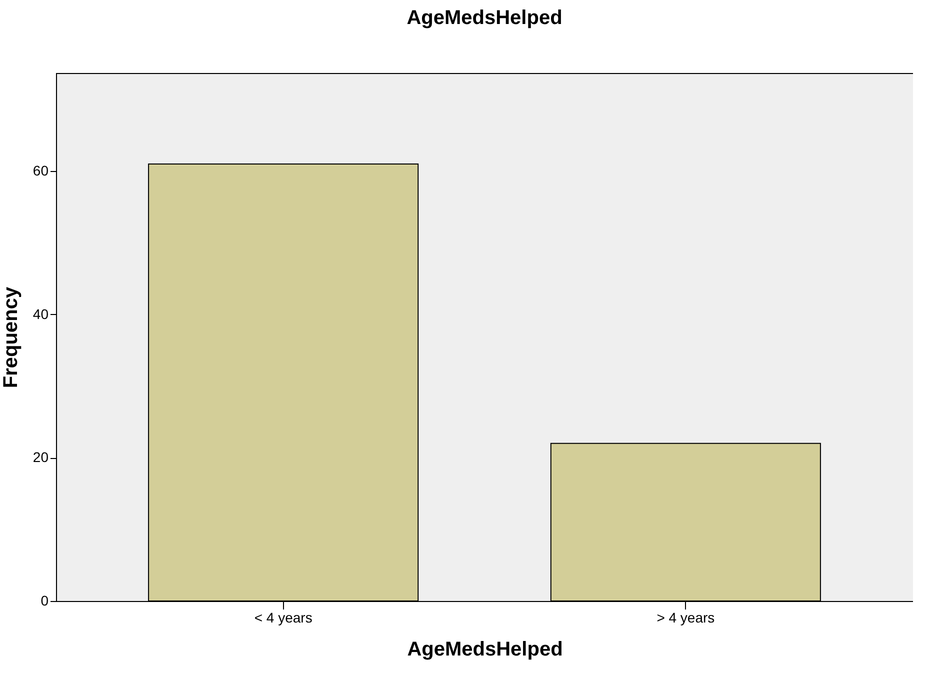  I want to click on x-axis-title: AgeMedsHelped, so click(485, 649).